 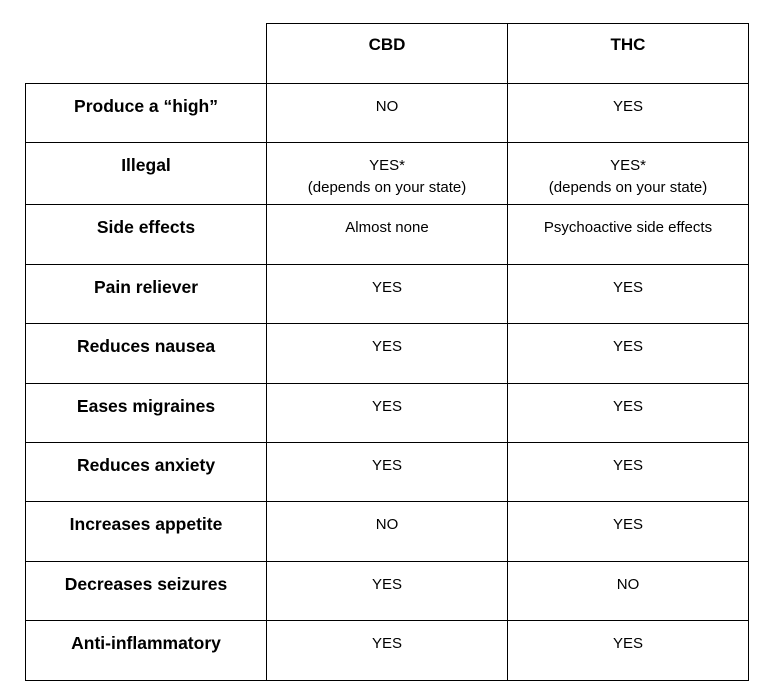 I want to click on header-cbd: CBD, so click(x=387, y=53).